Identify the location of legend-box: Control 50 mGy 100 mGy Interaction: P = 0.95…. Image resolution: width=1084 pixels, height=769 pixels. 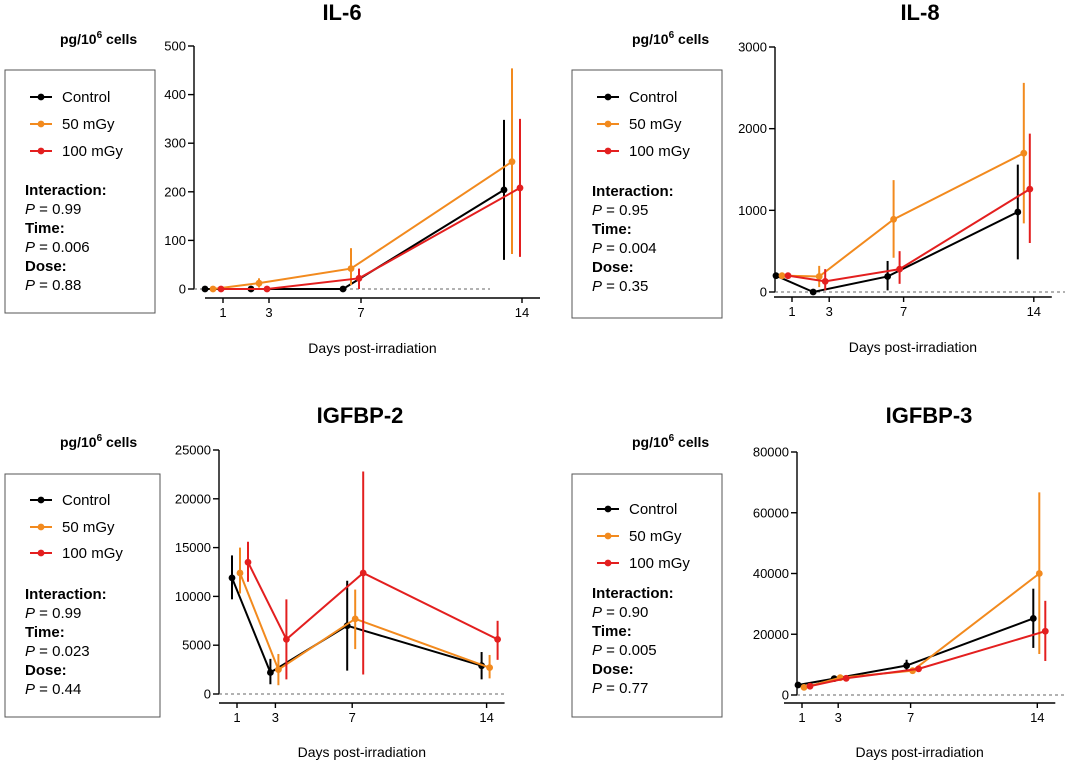
(647, 194).